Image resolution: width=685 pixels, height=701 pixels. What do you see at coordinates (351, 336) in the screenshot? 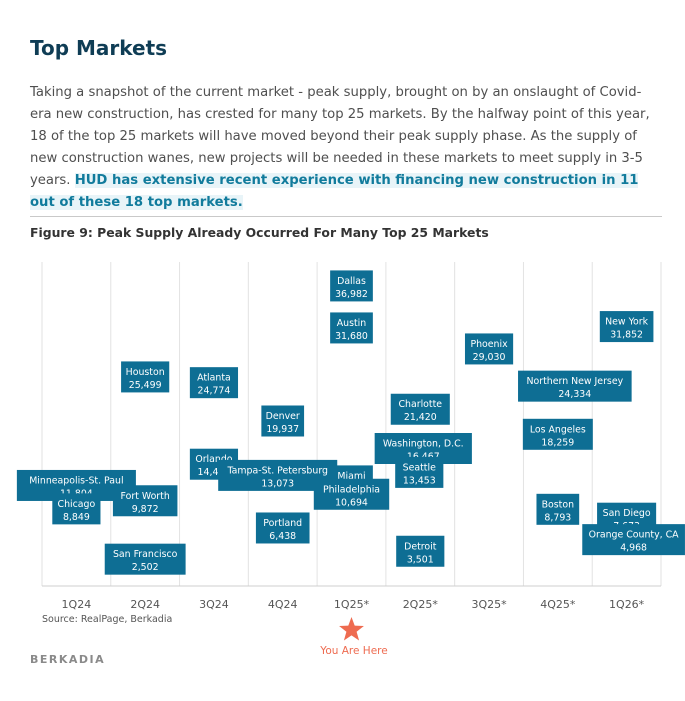
I see `market-value: 31,680` at bounding box center [351, 336].